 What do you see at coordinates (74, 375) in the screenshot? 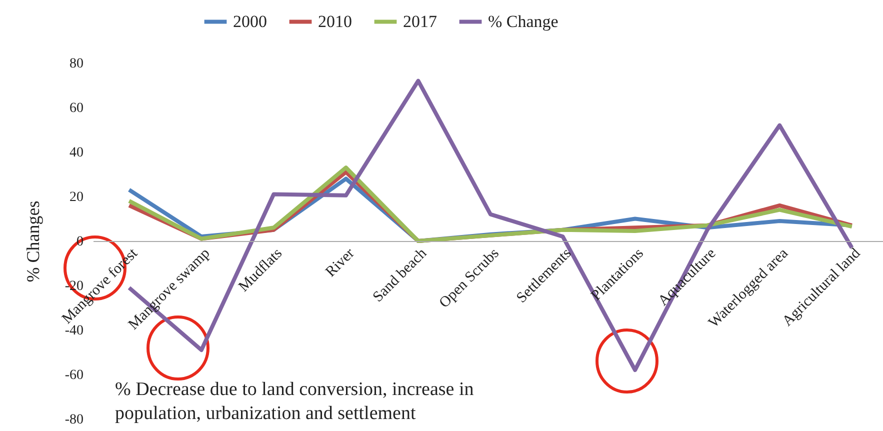
I see `y-tick-label: -60` at bounding box center [74, 375].